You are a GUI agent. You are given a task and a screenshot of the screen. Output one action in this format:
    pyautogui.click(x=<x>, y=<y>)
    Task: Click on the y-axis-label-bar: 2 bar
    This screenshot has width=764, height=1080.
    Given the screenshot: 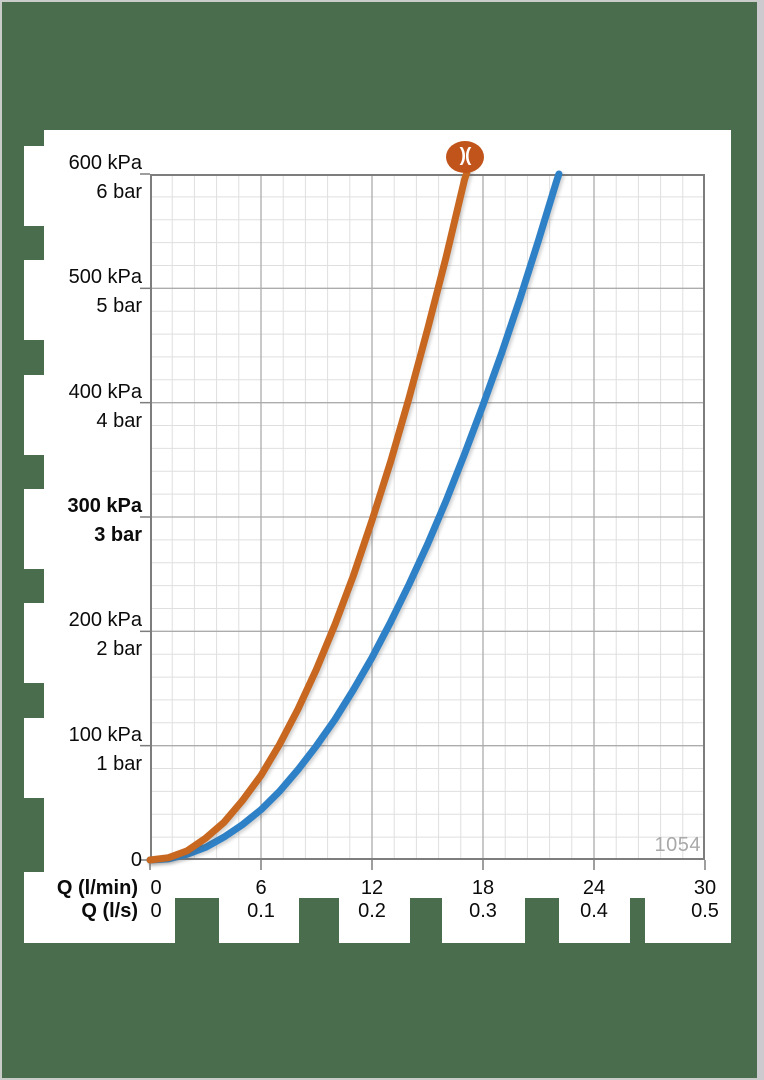 What is the action you would take?
    pyautogui.click(x=119, y=649)
    